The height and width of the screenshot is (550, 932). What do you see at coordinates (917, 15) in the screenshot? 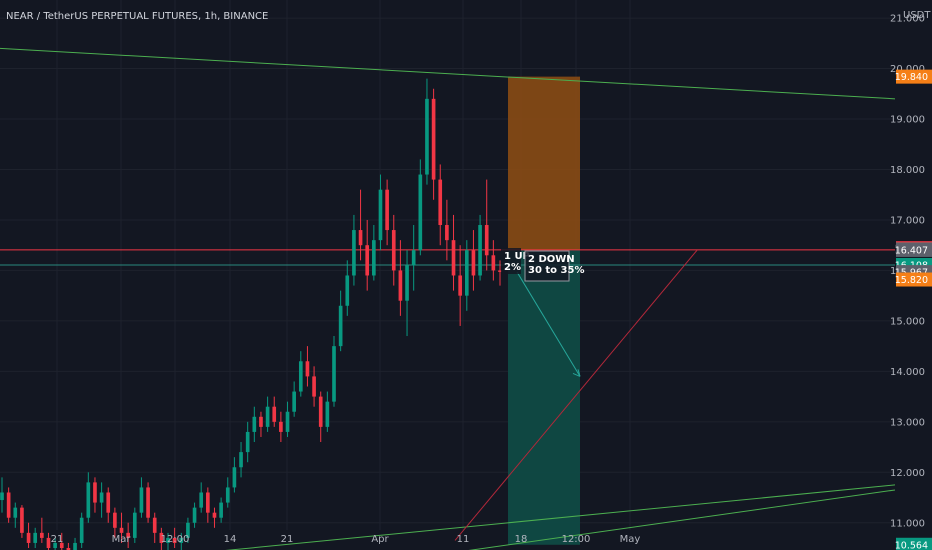
I see `currency-label: USDT` at bounding box center [917, 15].